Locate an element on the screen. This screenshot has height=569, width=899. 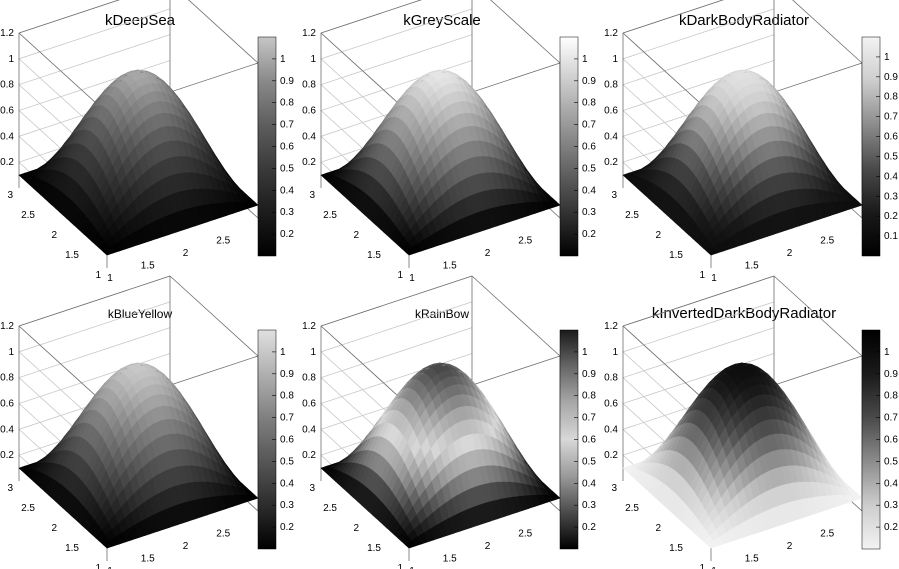
x-tick-label: 1 is located at coordinates (714, 278).